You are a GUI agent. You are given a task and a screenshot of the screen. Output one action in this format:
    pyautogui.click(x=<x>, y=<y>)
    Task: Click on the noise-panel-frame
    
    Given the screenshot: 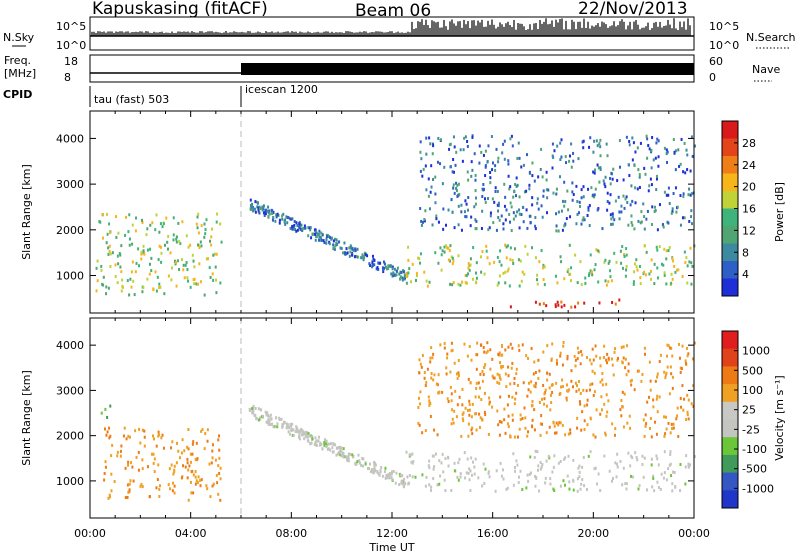 What is the action you would take?
    pyautogui.click(x=392, y=33)
    